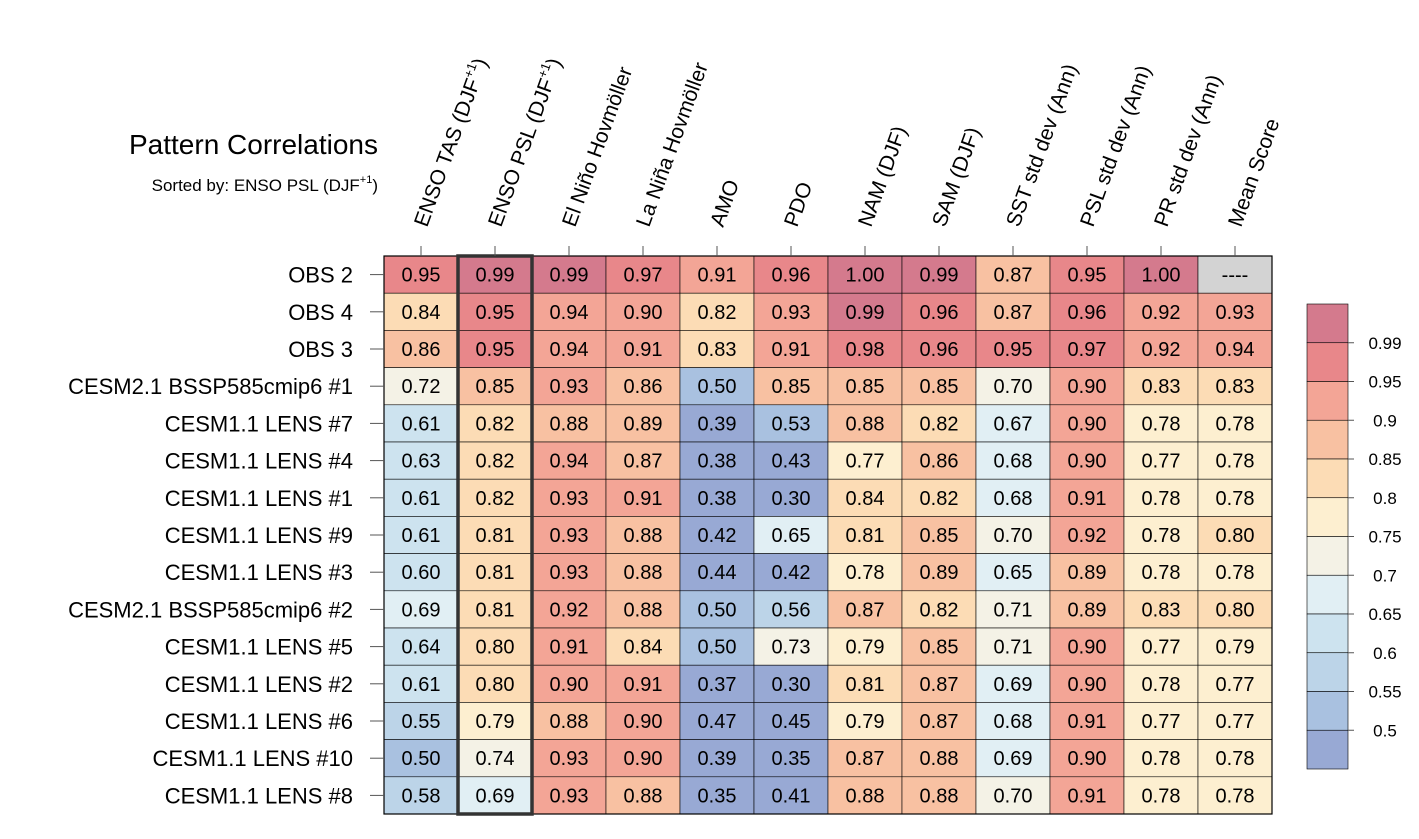 The image size is (1419, 839). I want to click on colorbar-label: 0.99, so click(1384, 343).